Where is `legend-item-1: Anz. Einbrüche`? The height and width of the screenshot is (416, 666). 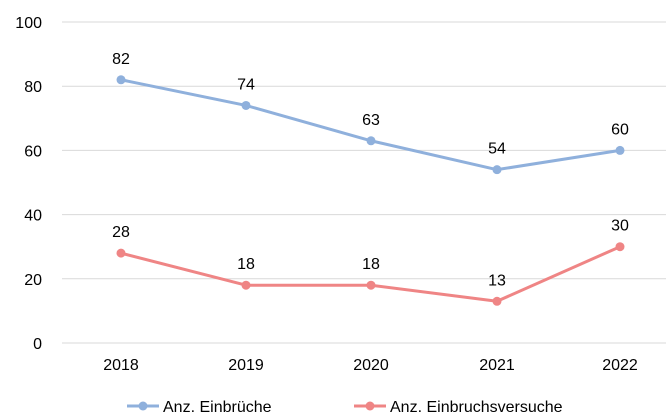 legend-item-1: Anz. Einbrüche is located at coordinates (199, 407).